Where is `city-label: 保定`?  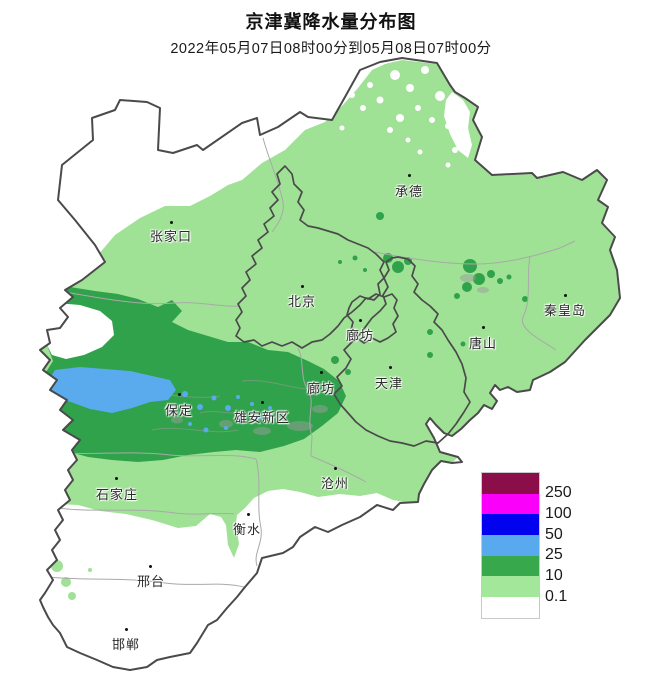 city-label: 保定 is located at coordinates (179, 410).